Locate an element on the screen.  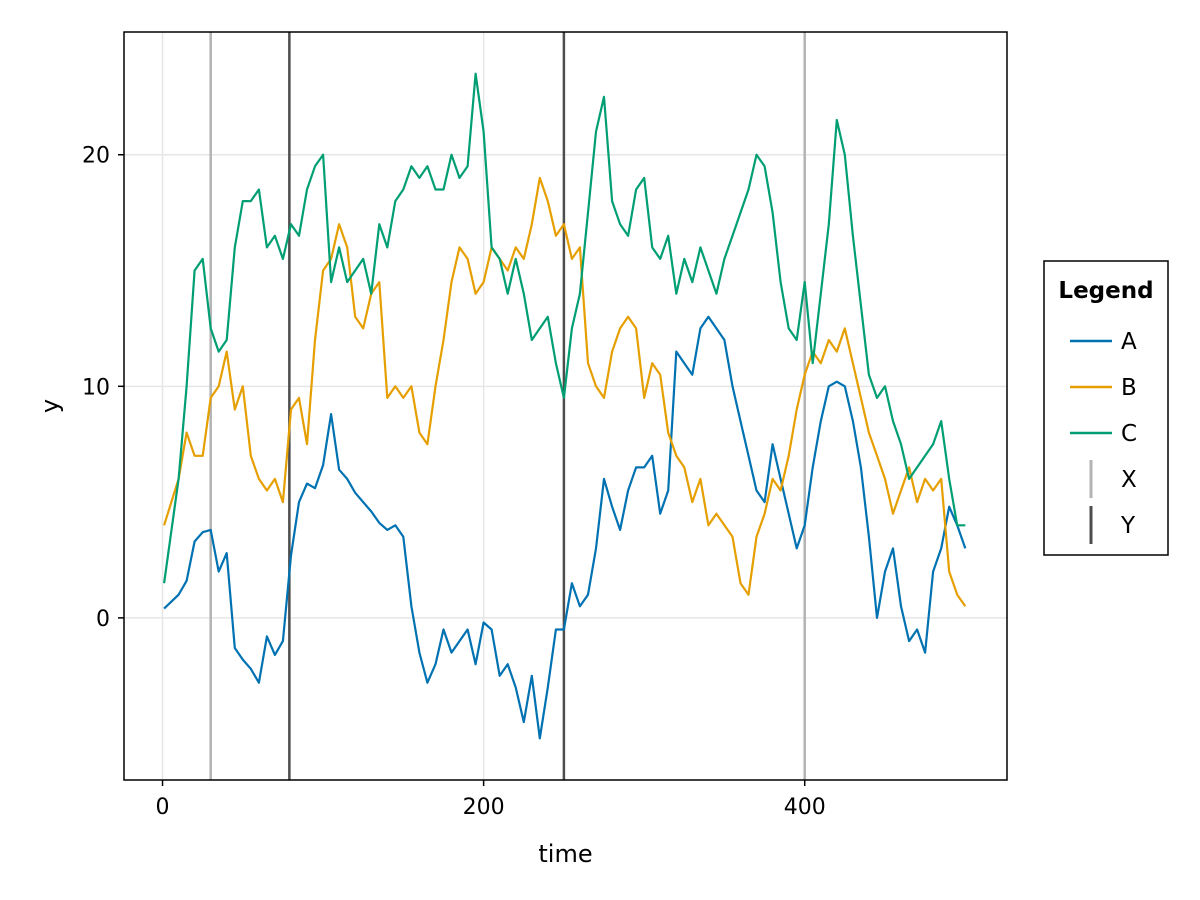
legend-label-c: C is located at coordinates (1129, 434).